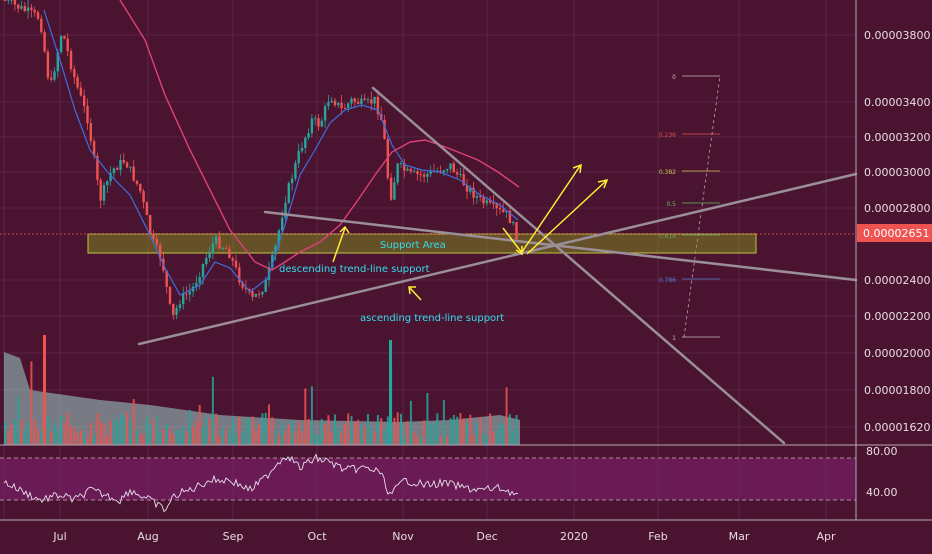 The width and height of the screenshot is (932, 554). I want to click on time-tick-label: Sep, so click(233, 536).